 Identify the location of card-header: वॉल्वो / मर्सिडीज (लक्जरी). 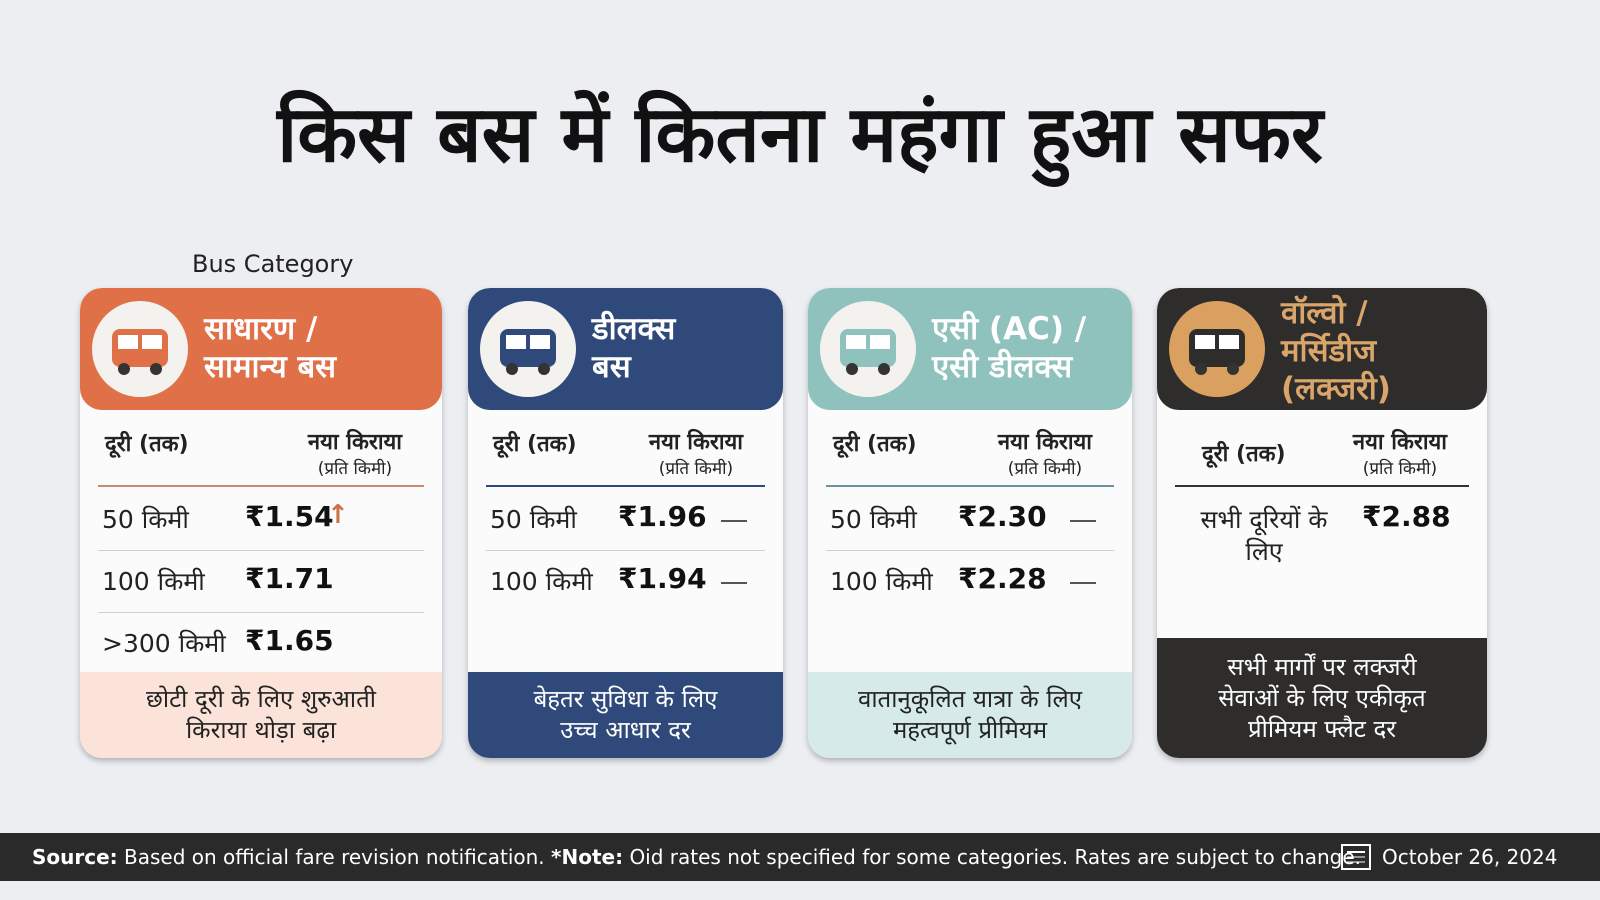
(1322, 349).